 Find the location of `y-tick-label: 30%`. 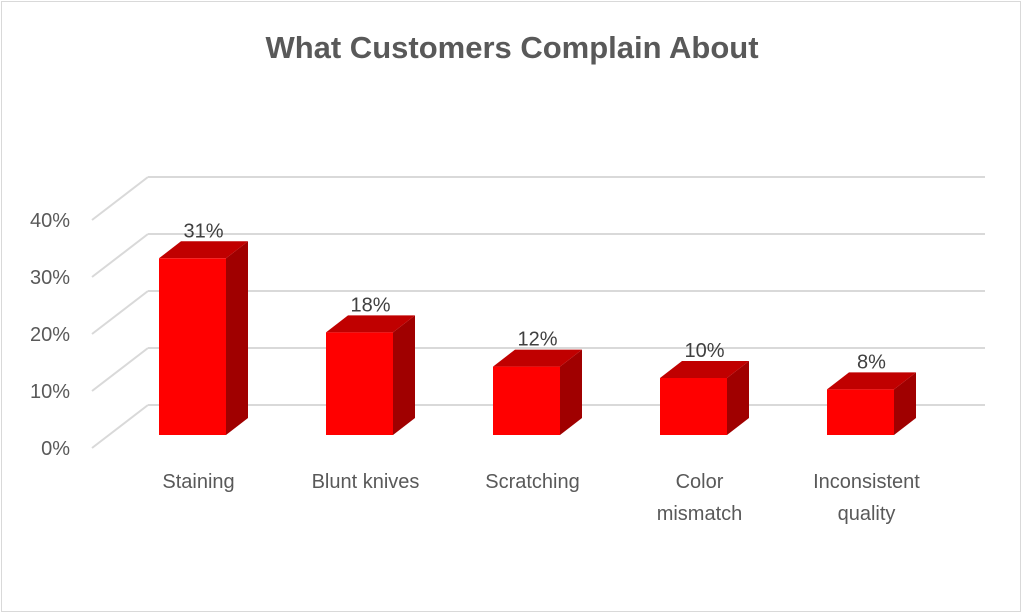

y-tick-label: 30% is located at coordinates (50, 278).